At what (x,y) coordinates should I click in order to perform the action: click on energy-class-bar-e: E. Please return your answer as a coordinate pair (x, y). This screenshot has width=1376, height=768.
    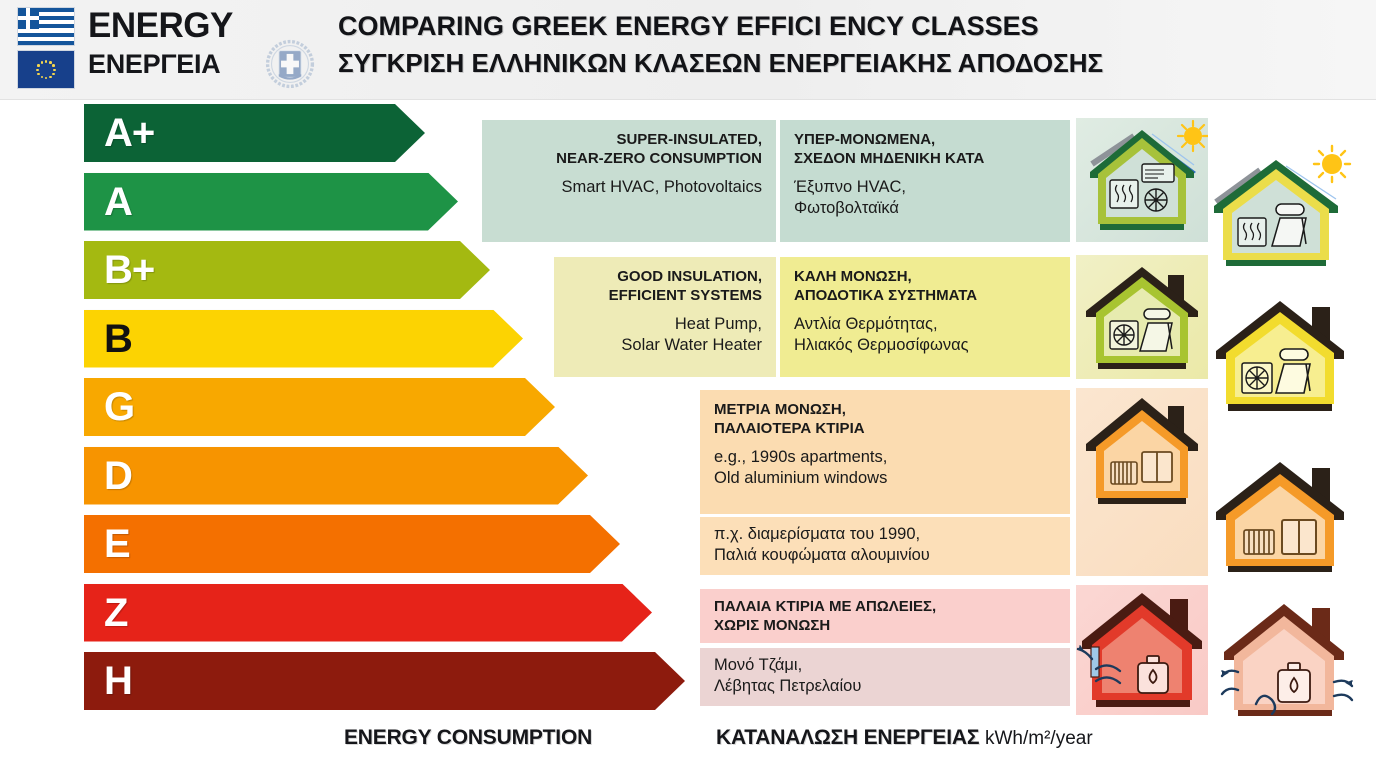
    Looking at the image, I should click on (352, 544).